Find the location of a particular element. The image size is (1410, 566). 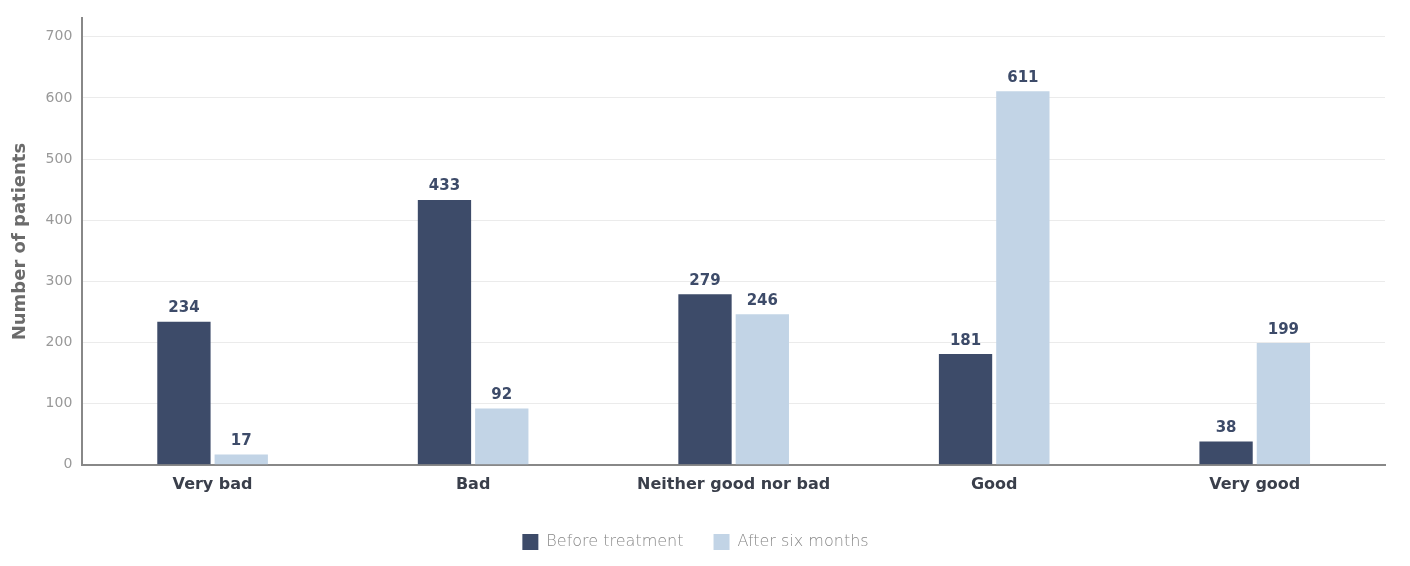

x-tick-label: Very good is located at coordinates (1255, 483).